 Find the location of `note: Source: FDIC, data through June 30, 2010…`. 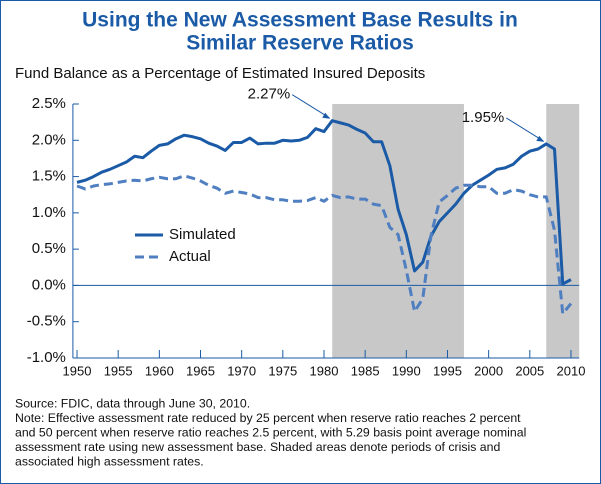

note: Source: FDIC, data through June 30, 2010… is located at coordinates (132, 403).